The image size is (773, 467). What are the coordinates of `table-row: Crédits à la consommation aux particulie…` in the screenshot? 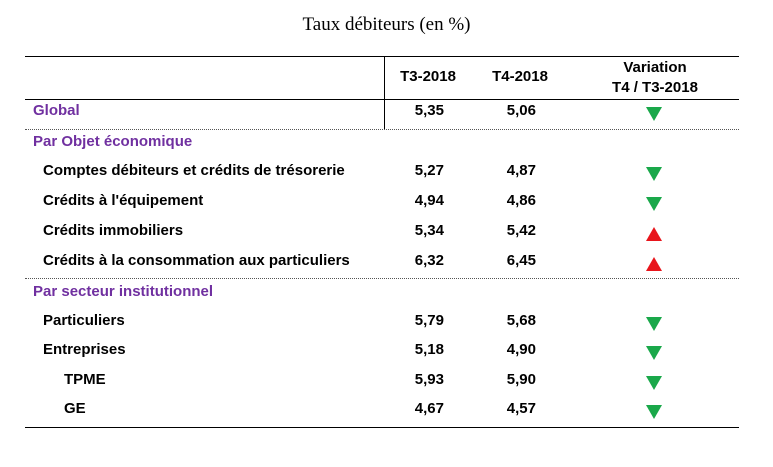 It's located at (386, 263).